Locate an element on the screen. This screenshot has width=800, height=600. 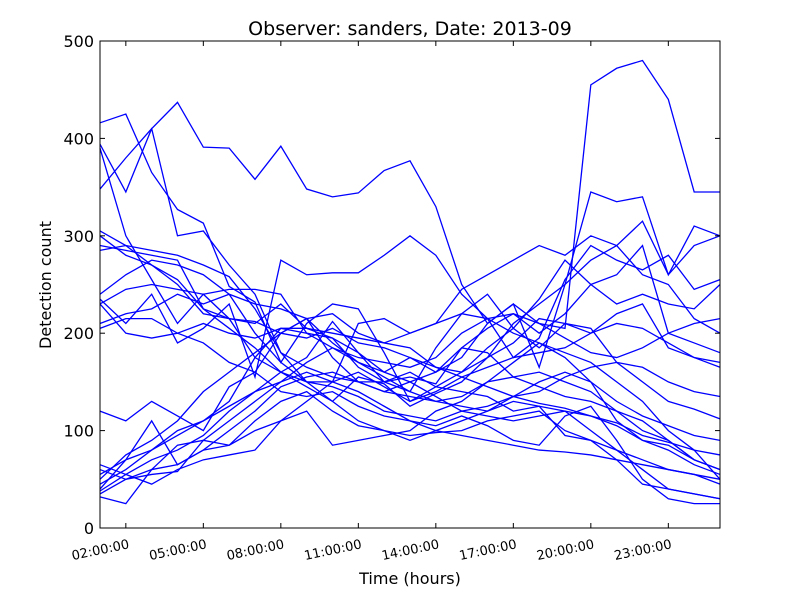
chart-title: Observer: sanders, Date: 2013-09 is located at coordinates (410, 29).